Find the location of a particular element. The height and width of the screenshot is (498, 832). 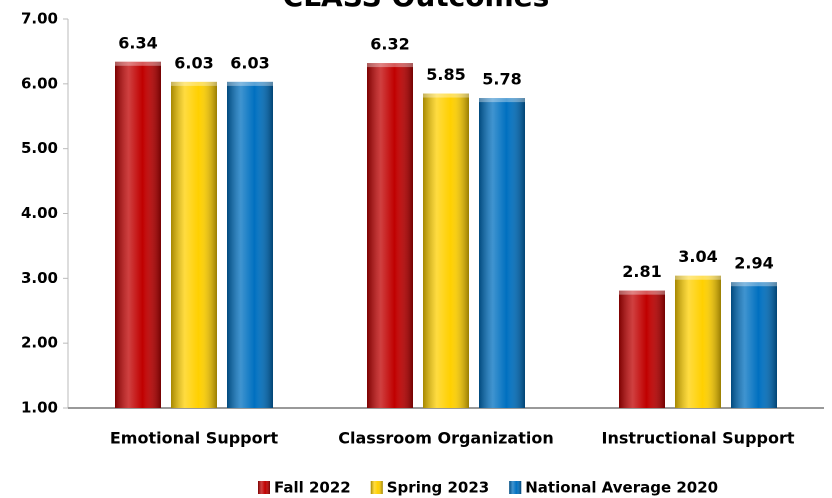

y-tick-label: 5.00 is located at coordinates (39, 148).